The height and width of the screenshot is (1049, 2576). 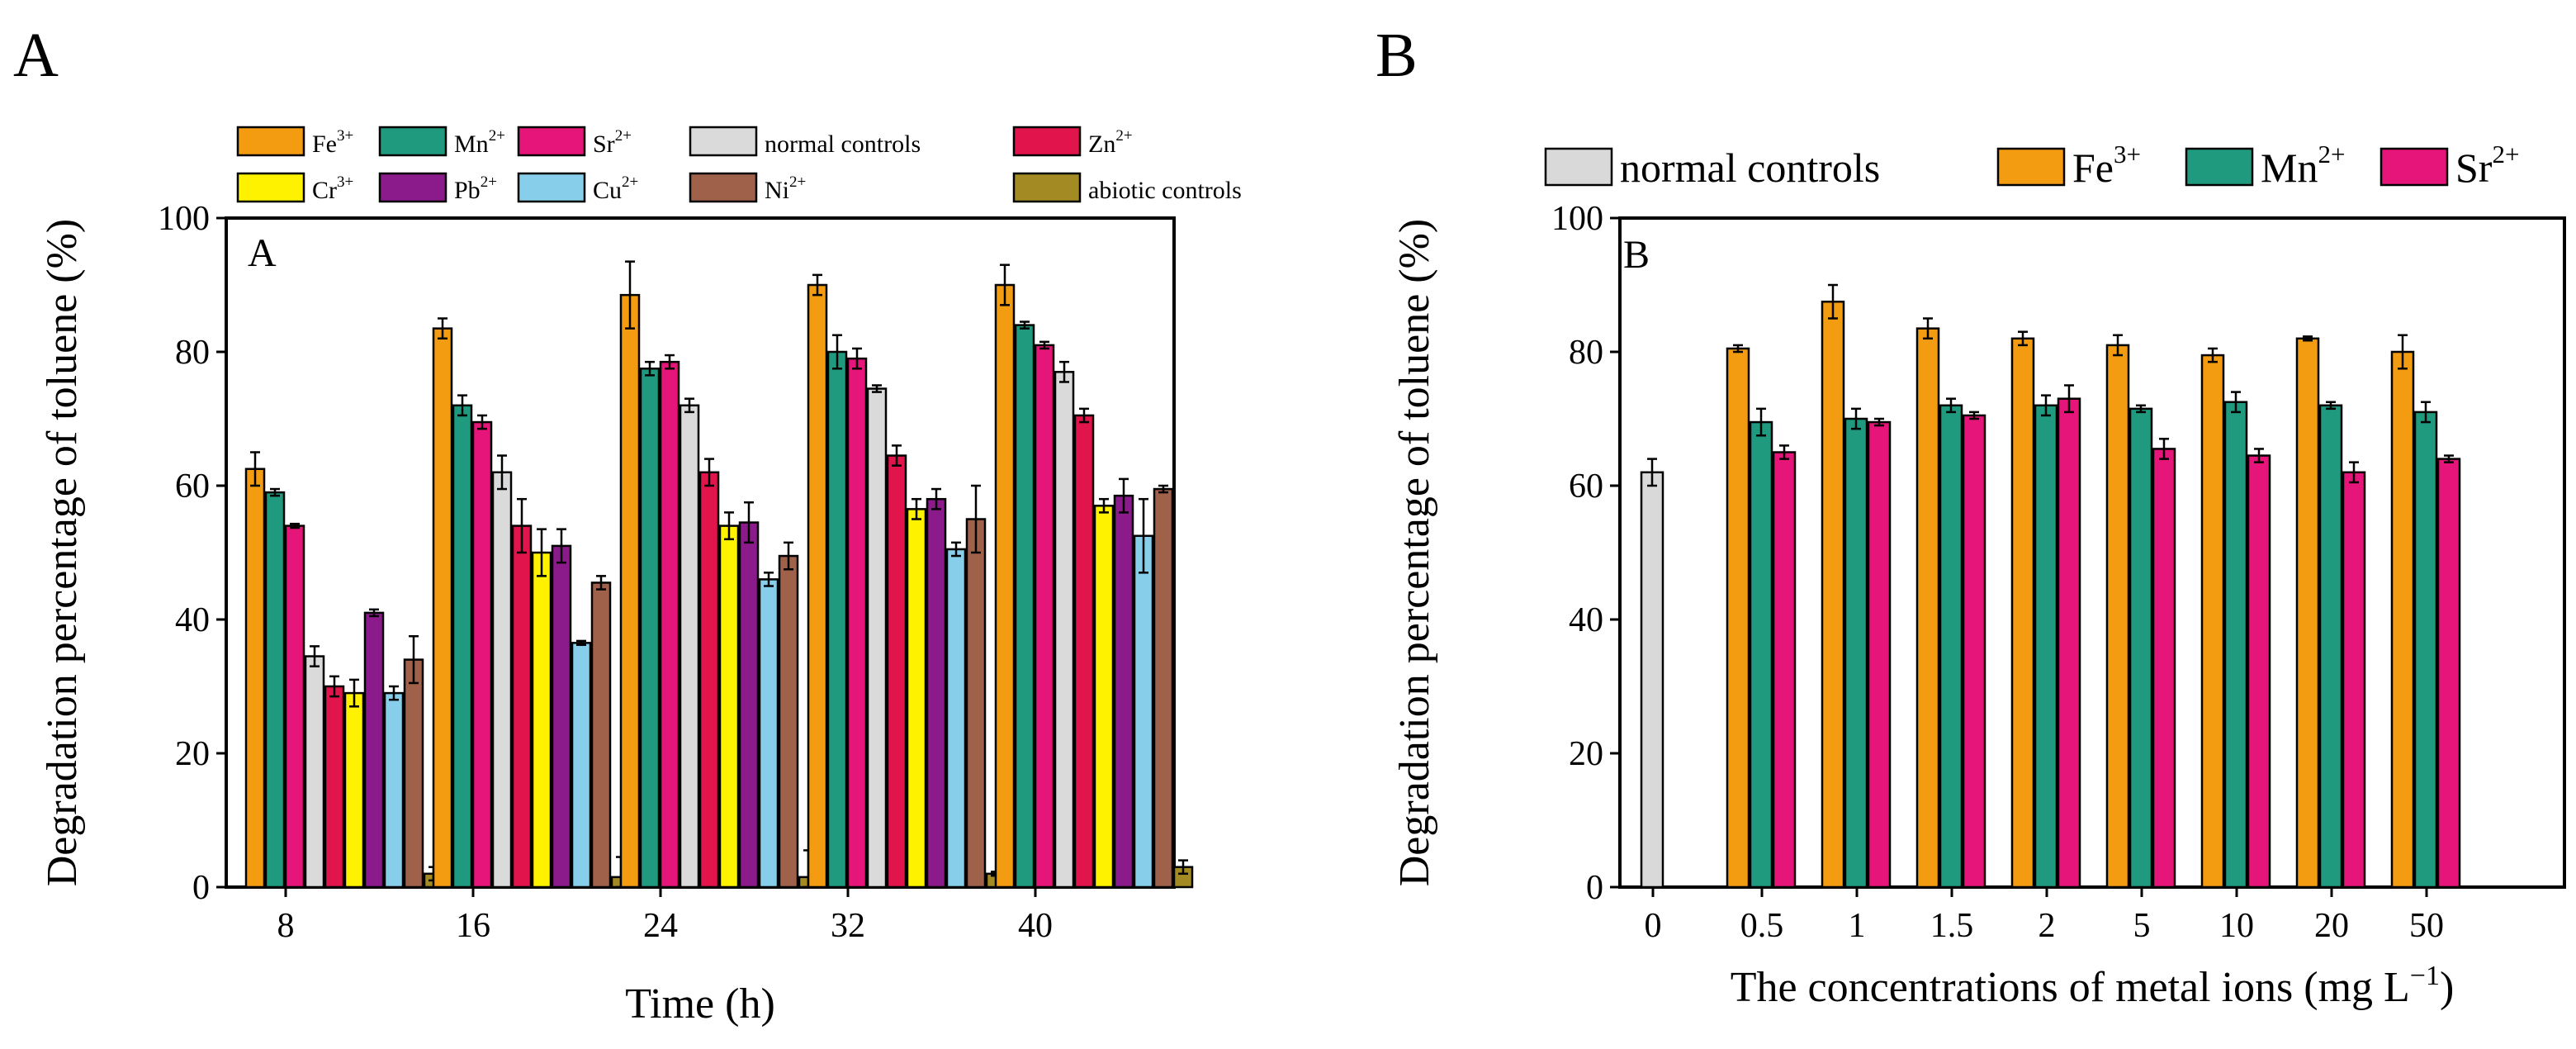 I want to click on x-tick-label-0: 0, so click(x=1653, y=926).